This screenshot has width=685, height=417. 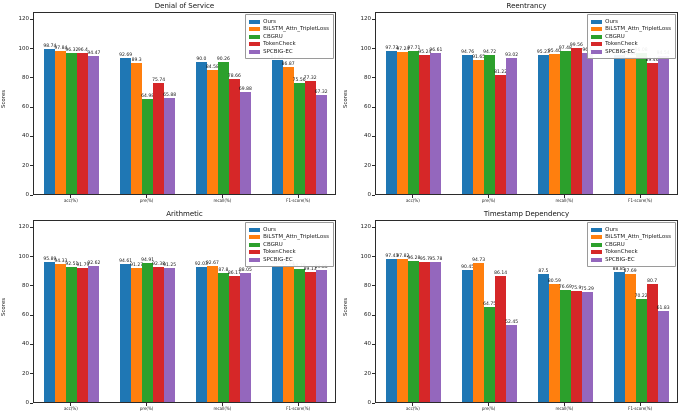 I want to click on bar-value-label: 64.98, so click(x=148, y=96).